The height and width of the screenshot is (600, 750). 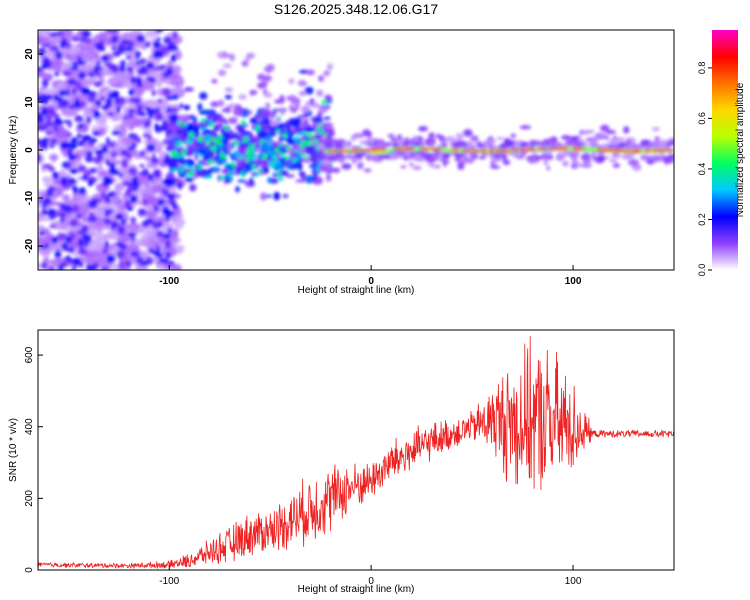 I want to click on snr-y-tick-label: 600, so click(x=29, y=354).